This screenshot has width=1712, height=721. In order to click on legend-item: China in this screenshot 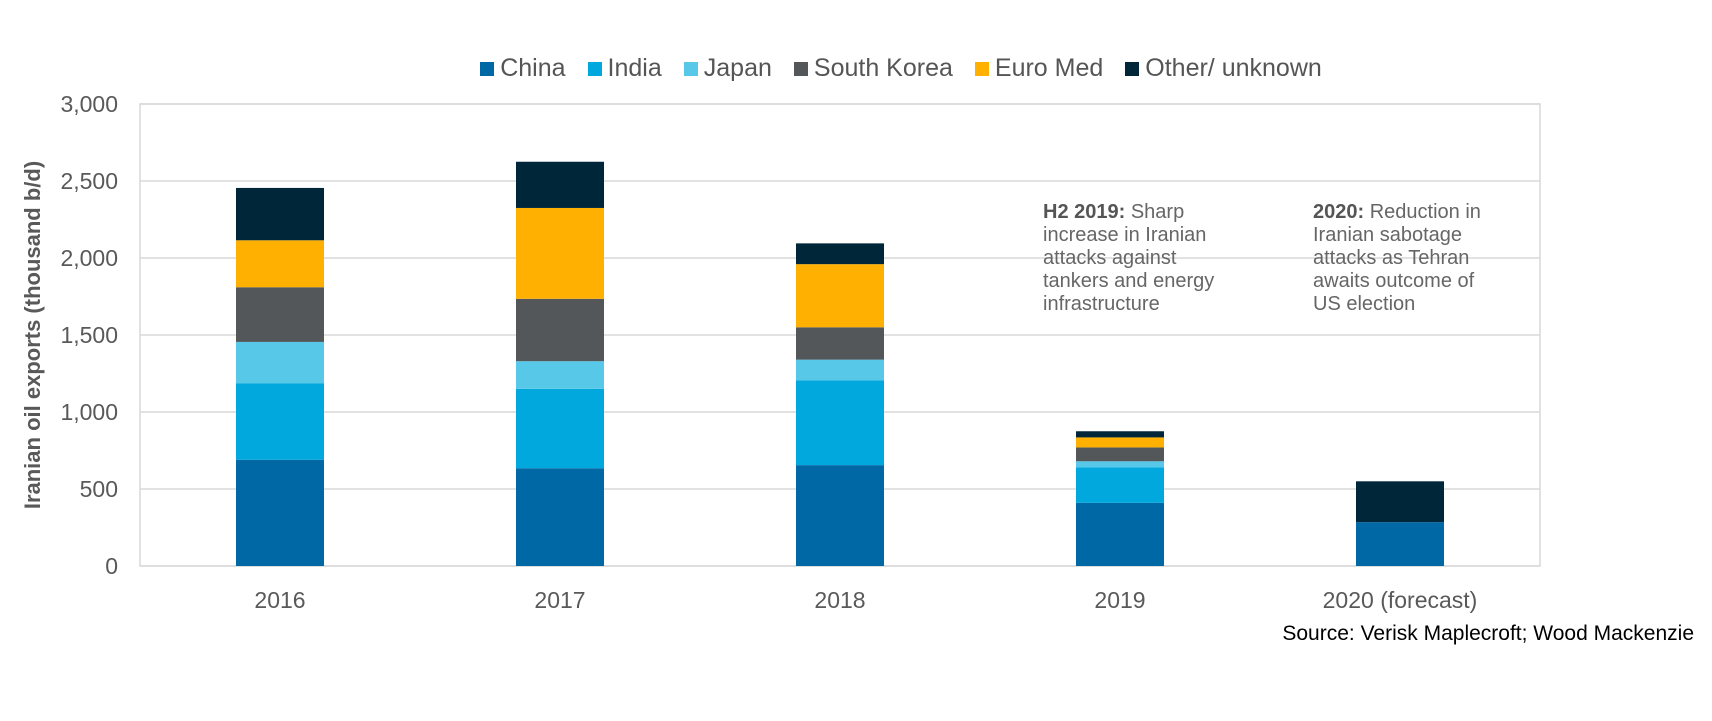, I will do `click(523, 68)`.